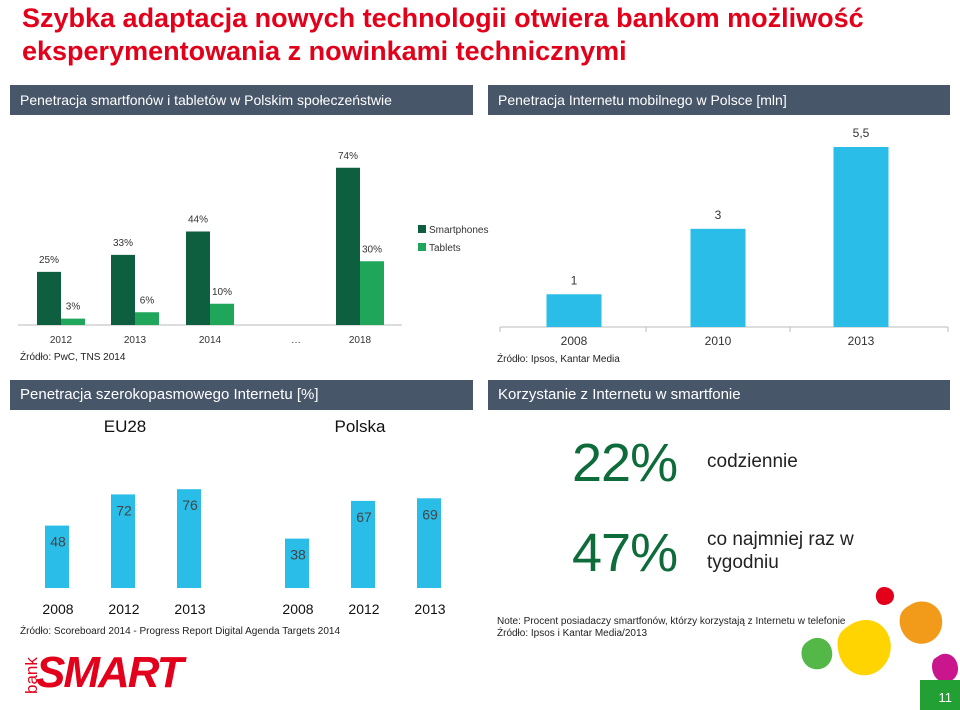 This screenshot has height=710, width=960. Describe the element at coordinates (861, 133) in the screenshot. I see `chart2-data-label: 5,5` at that location.